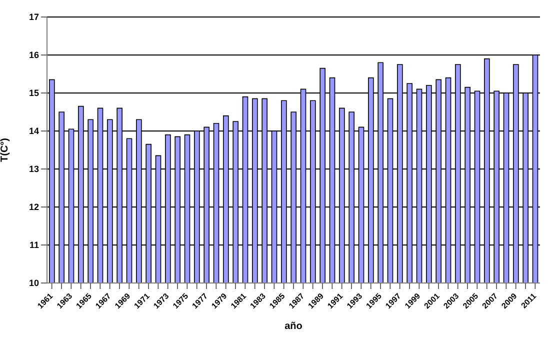 This screenshot has height=343, width=550. I want to click on y-tick-label: 13, so click(33, 169).